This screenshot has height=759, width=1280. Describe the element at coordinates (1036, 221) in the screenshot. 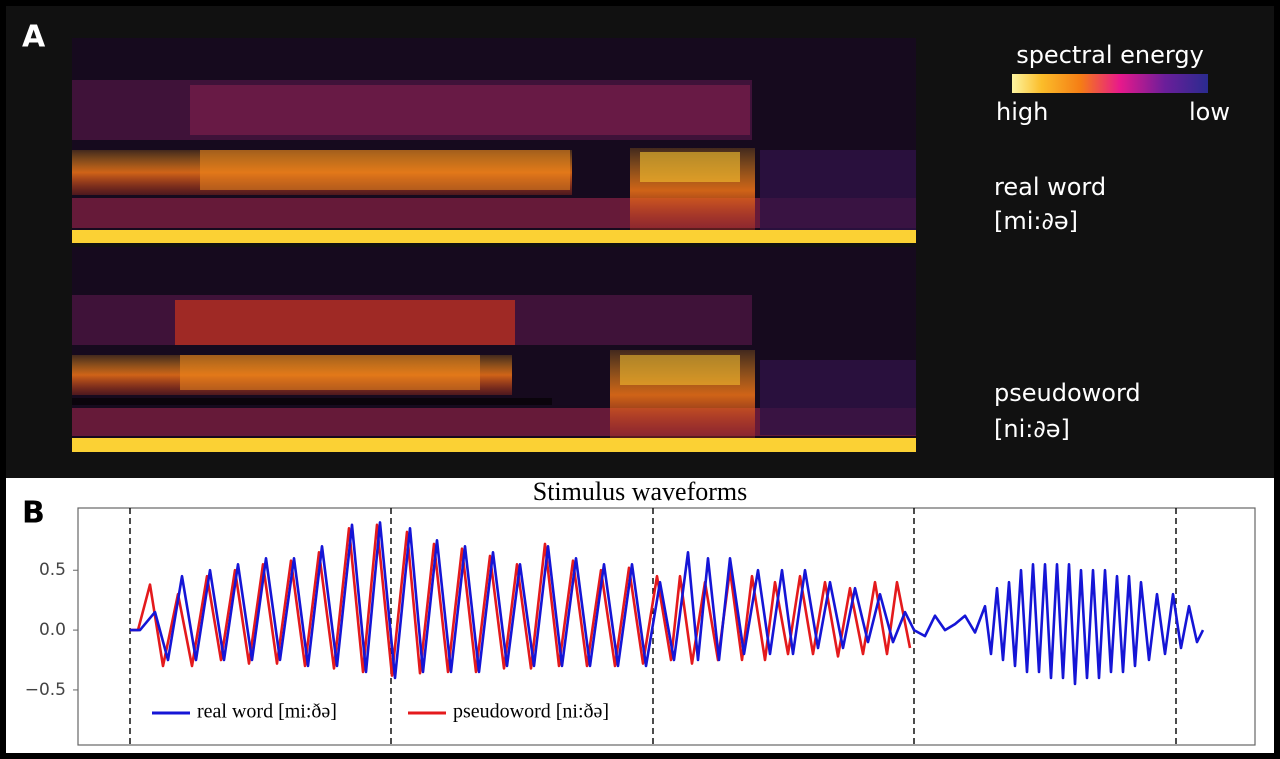

I see `spectrogram-ipa: [mi:∂ə]` at that location.